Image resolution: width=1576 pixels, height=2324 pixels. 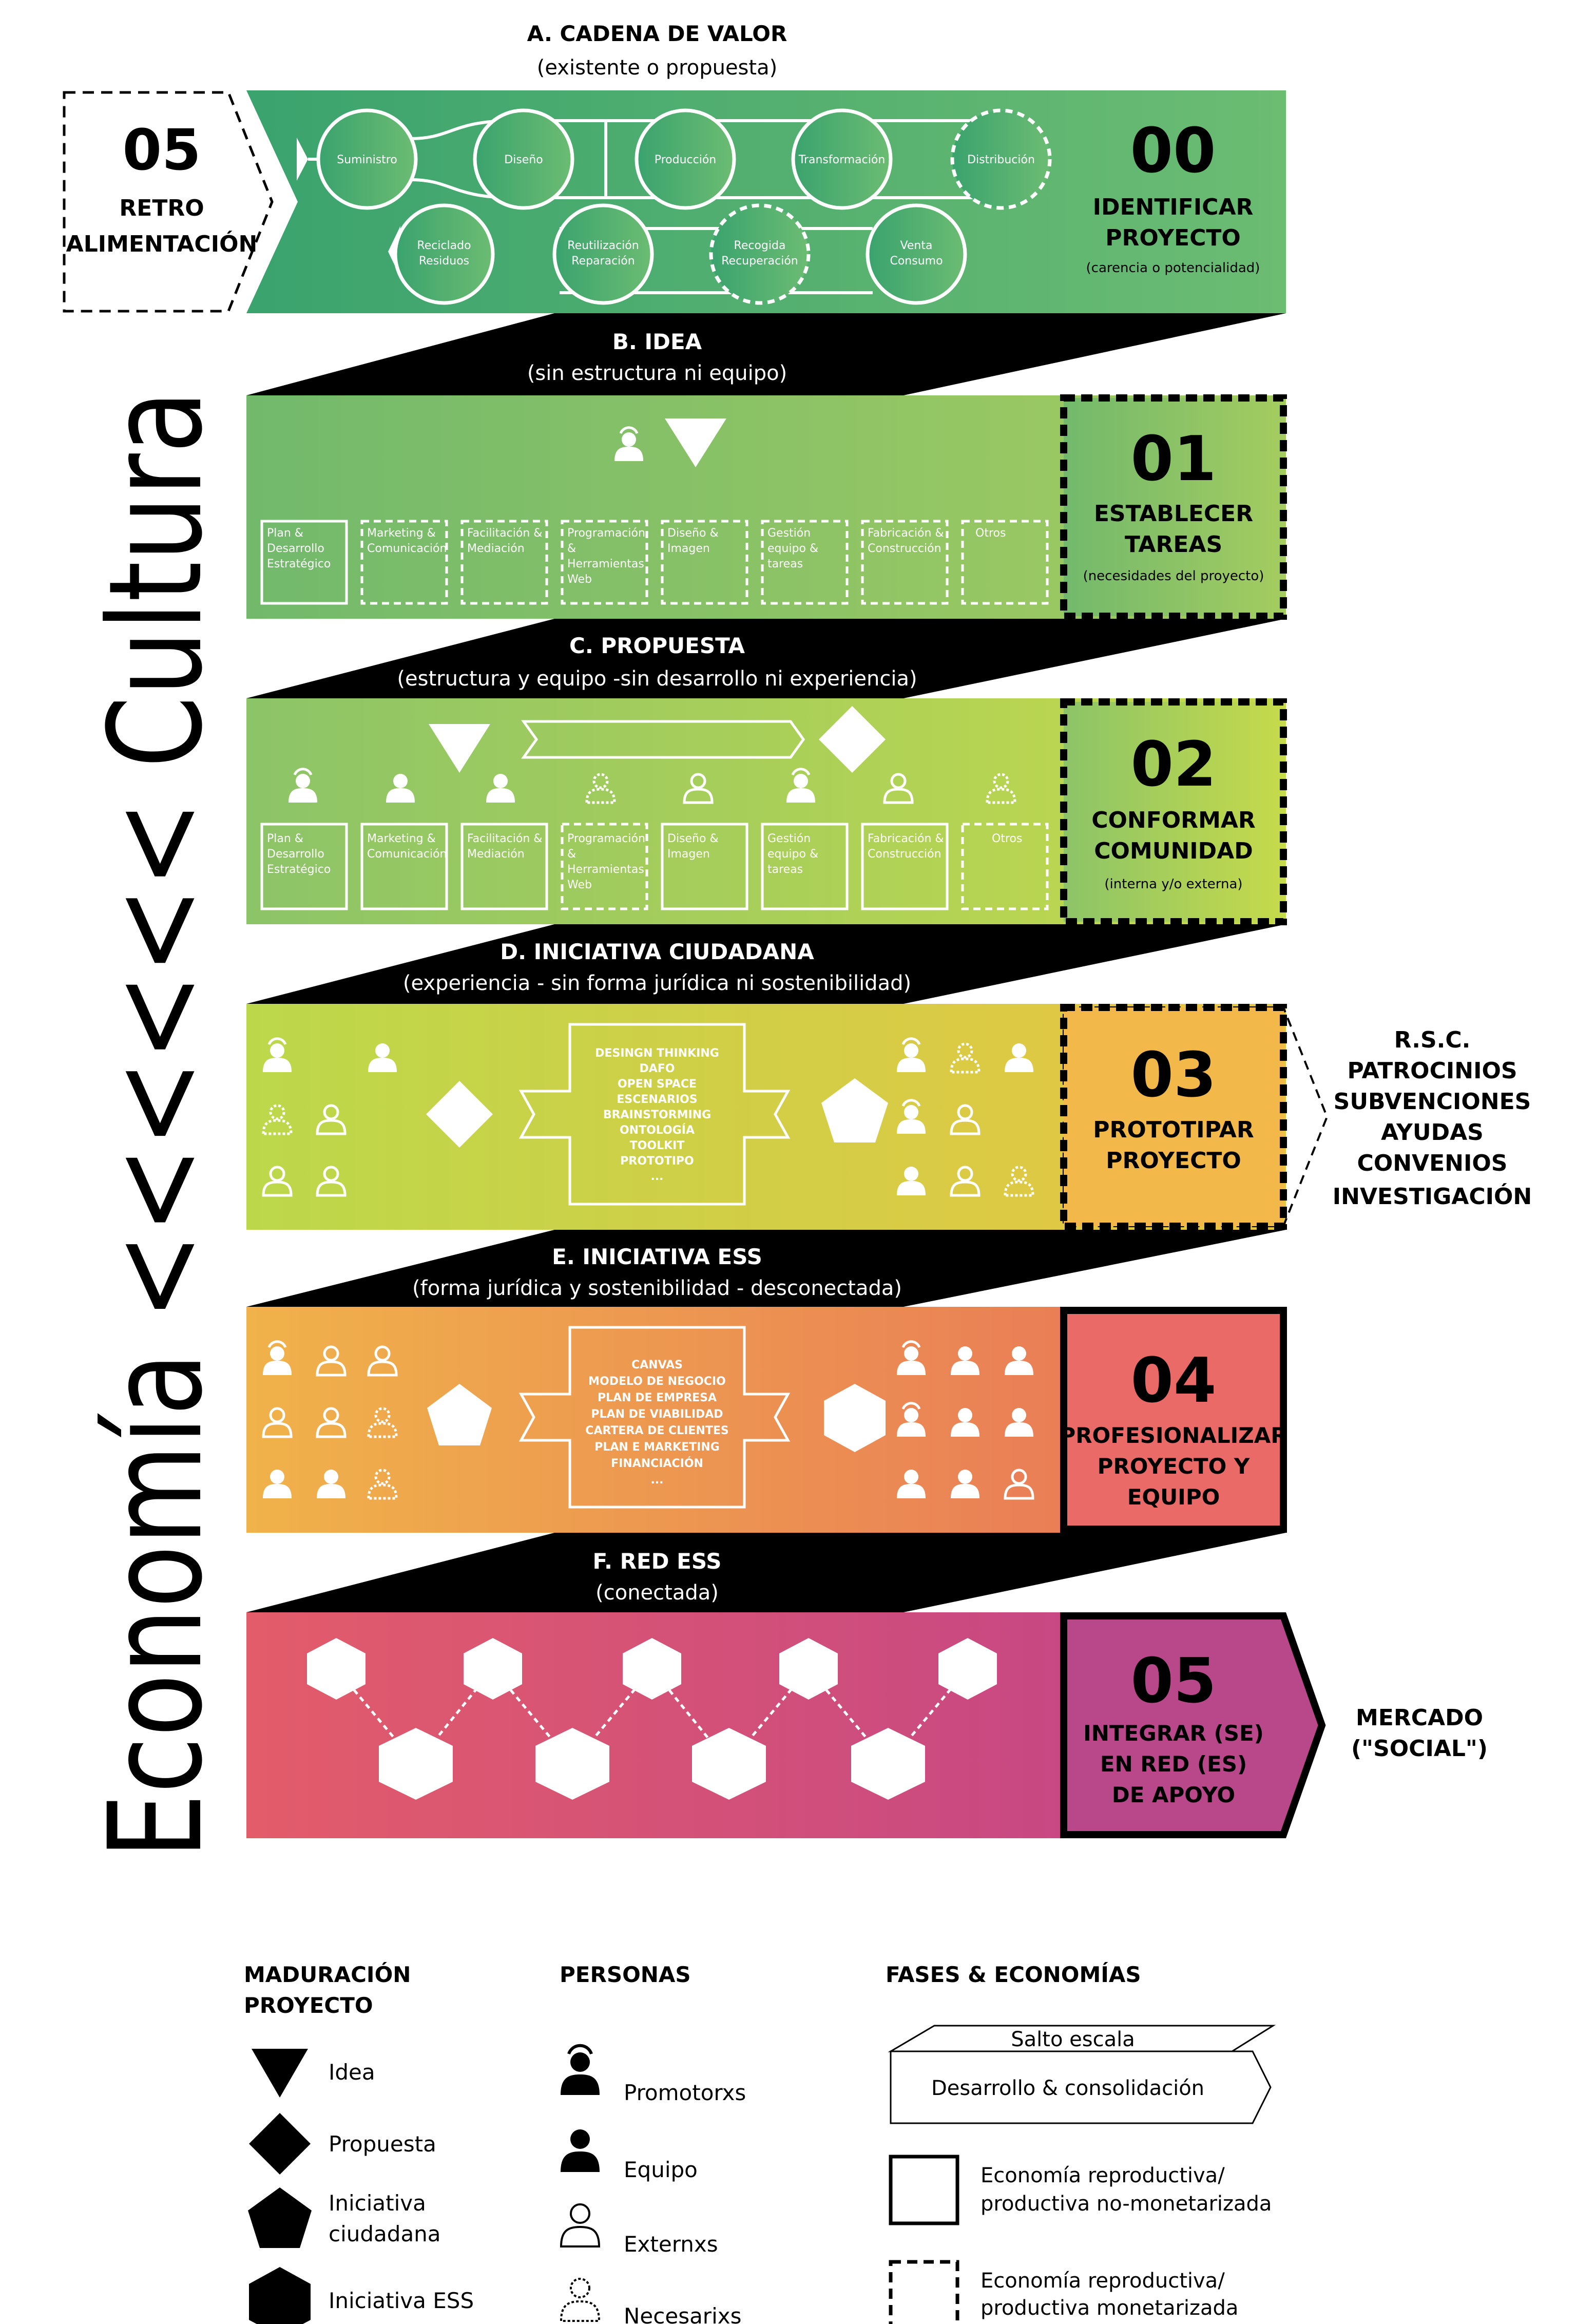 What do you see at coordinates (1433, 1196) in the screenshot?
I see `svg-text: INVESTIGACIÓN` at bounding box center [1433, 1196].